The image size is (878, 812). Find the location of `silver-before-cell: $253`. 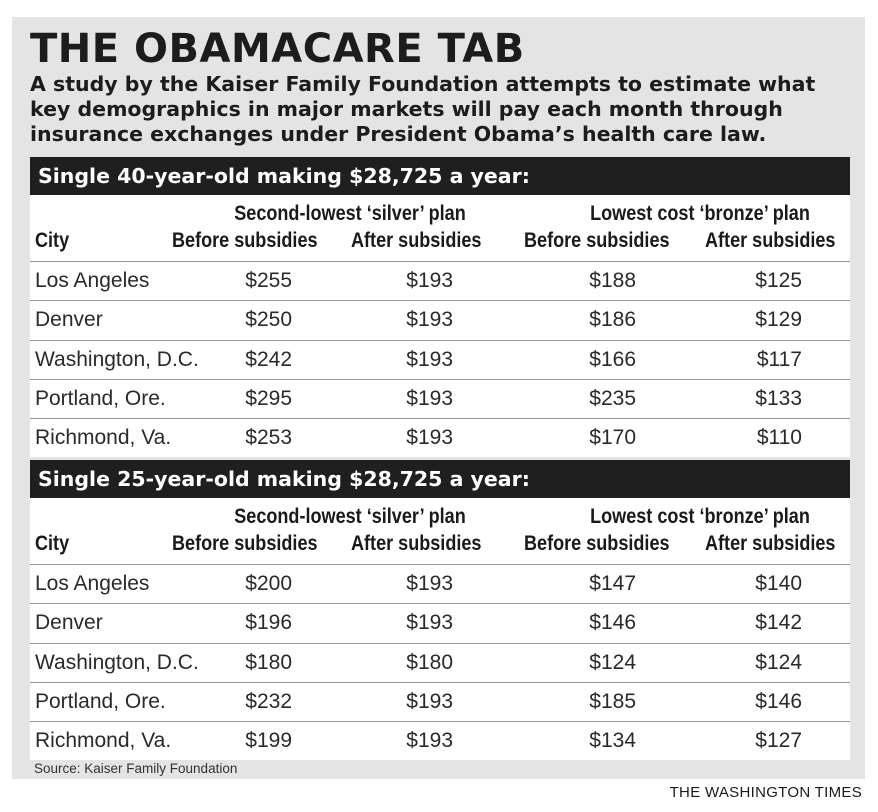

silver-before-cell: $253 is located at coordinates (268, 438).